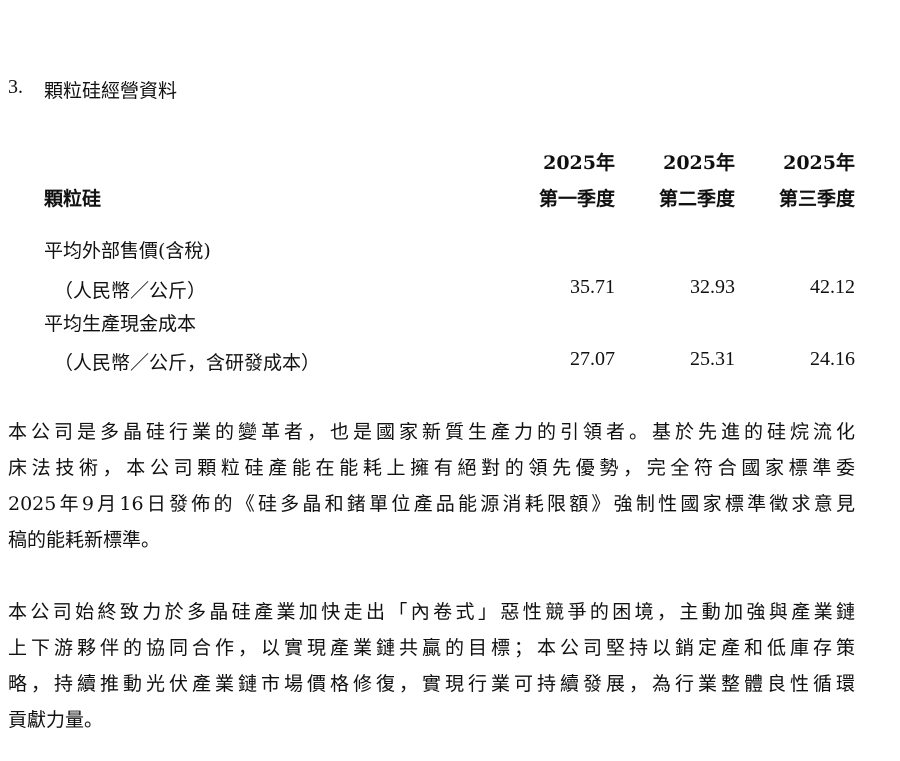 This screenshot has width=900, height=761. What do you see at coordinates (431, 684) in the screenshot?
I see `paragraph-line: 略，持續推動光伏產業鏈市場價格修復，實現行業可持續發展，為行業整體良性循環` at bounding box center [431, 684].